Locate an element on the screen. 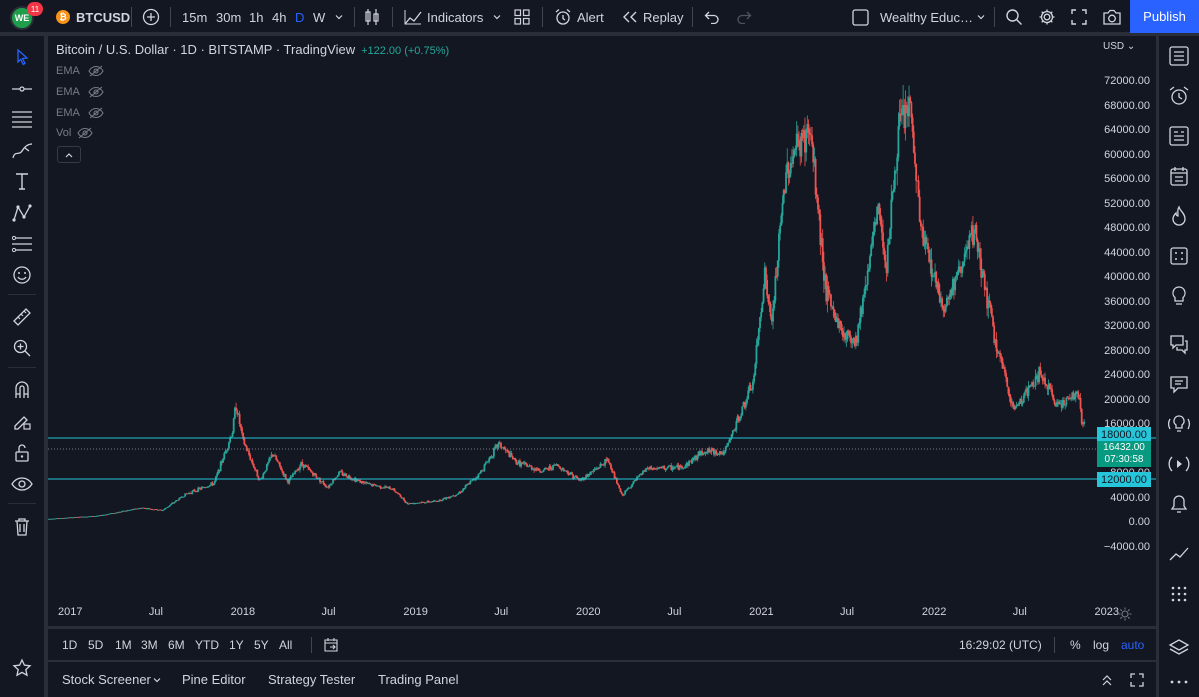  axis-settings-button is located at coordinates (1125, 614).